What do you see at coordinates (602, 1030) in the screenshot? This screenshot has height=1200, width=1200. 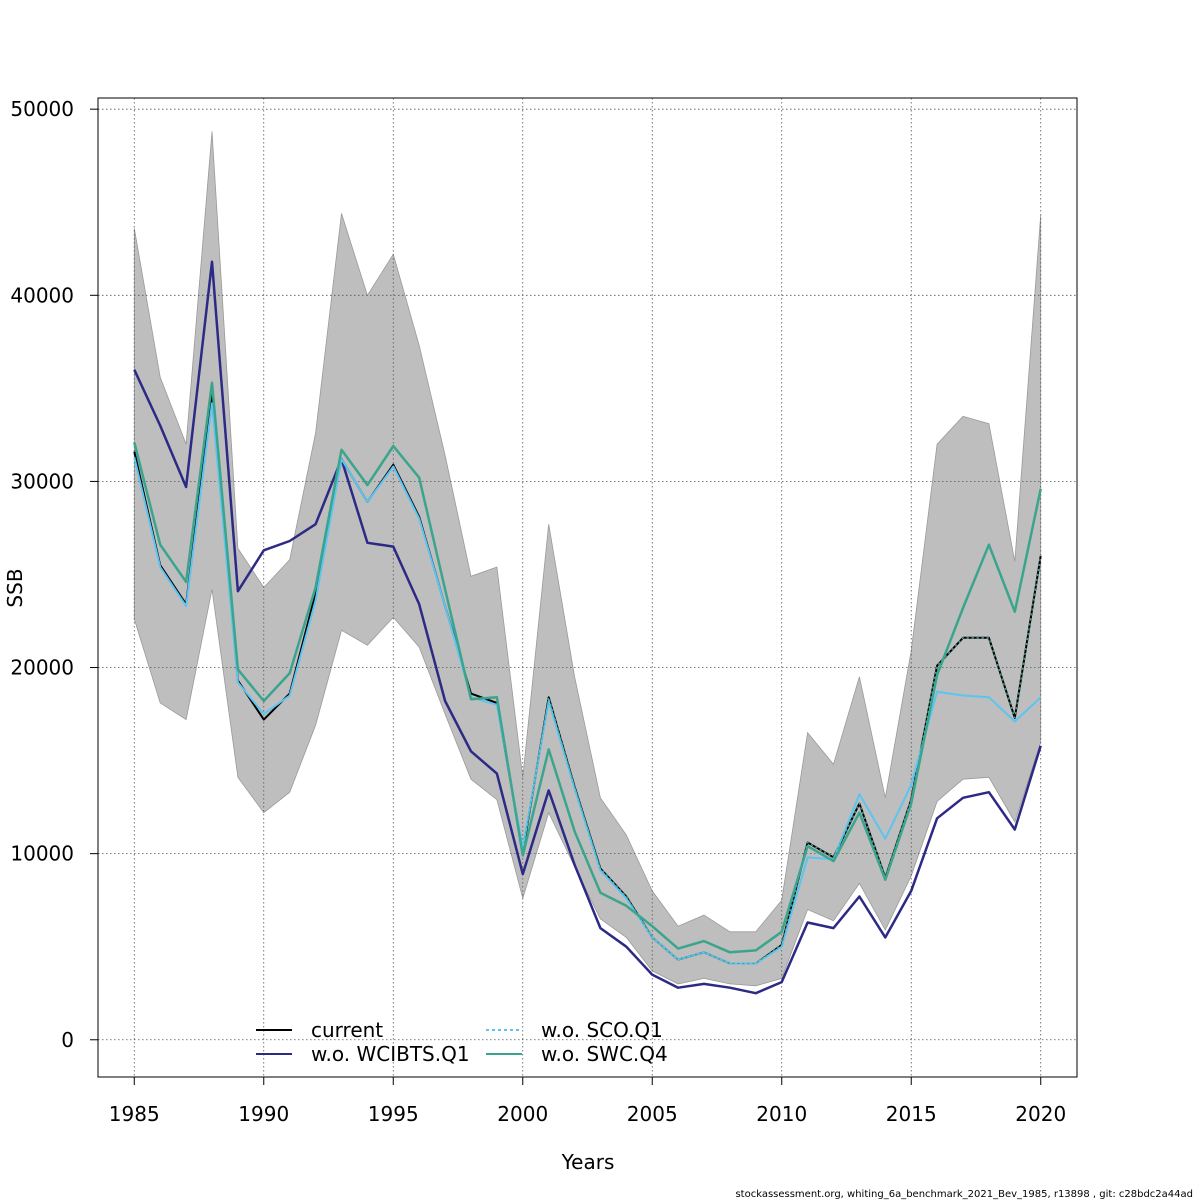 I see `legend-label: w.o. SCO.Q1` at bounding box center [602, 1030].